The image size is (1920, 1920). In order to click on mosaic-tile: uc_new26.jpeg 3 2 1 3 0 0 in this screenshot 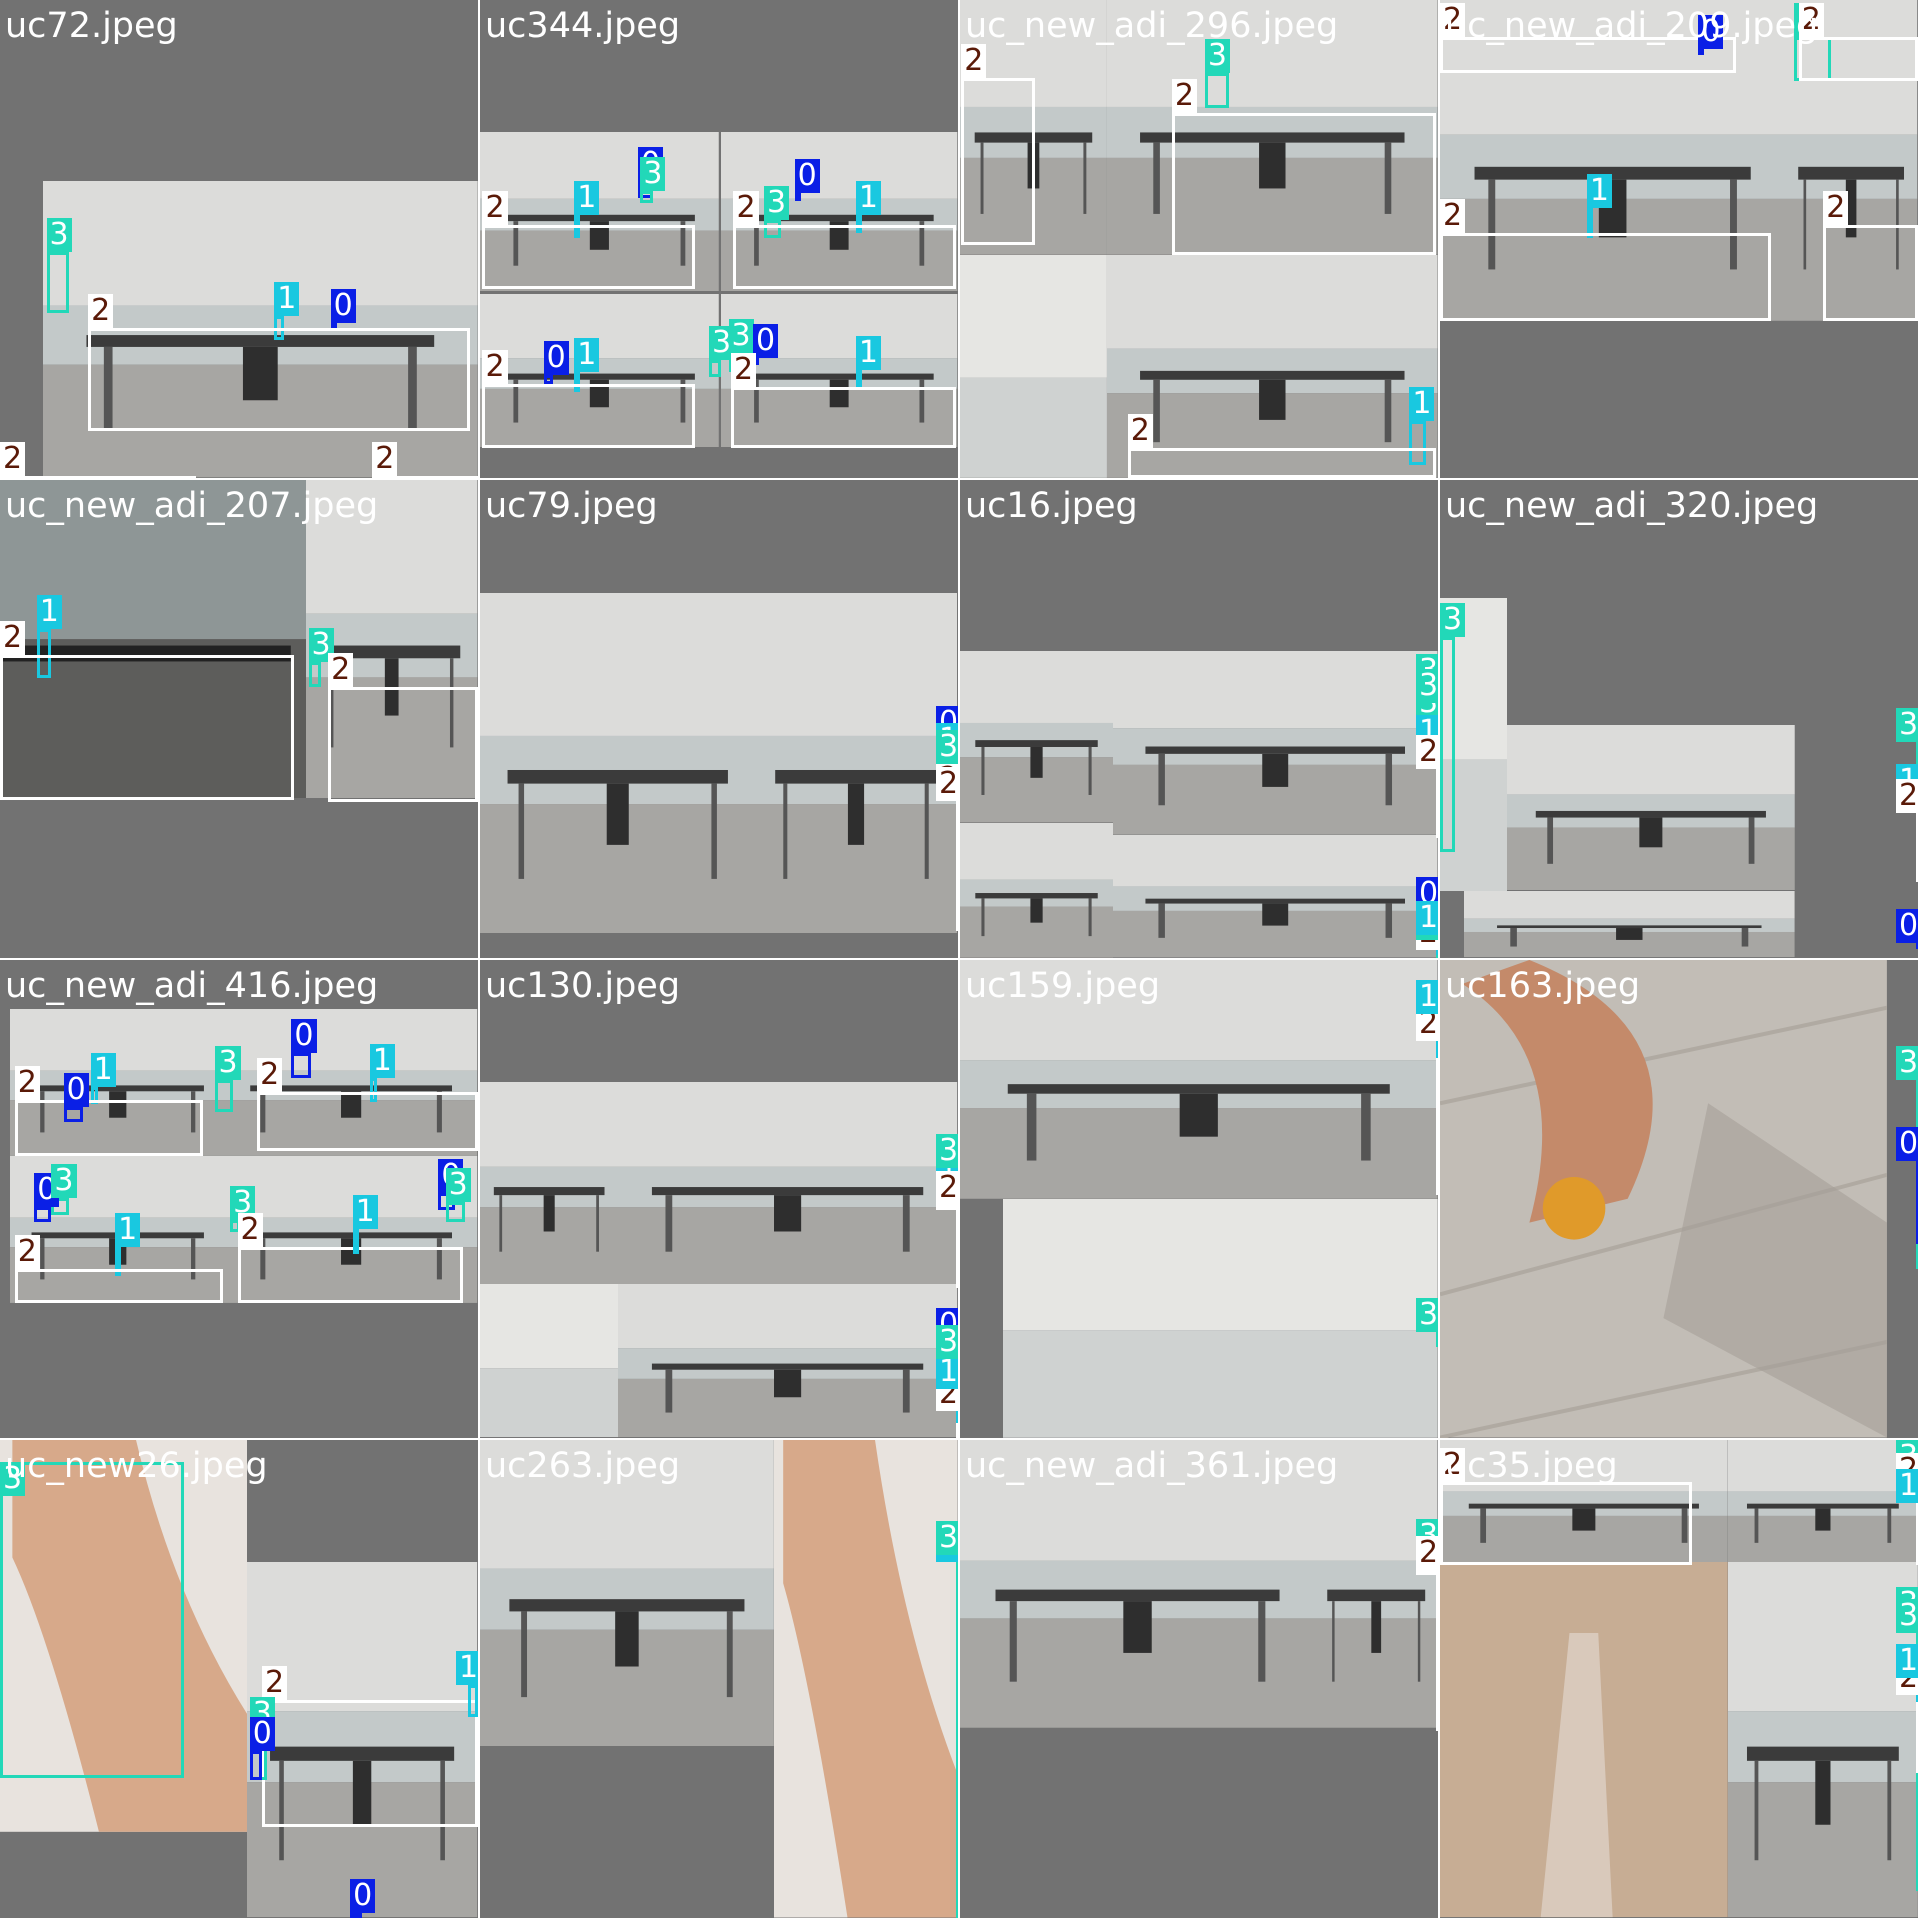, I will do `click(239, 1679)`.